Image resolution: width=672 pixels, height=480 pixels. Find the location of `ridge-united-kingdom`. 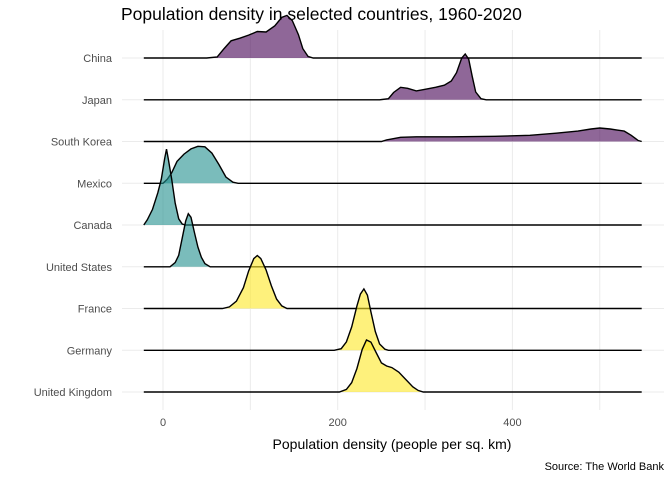

ridge-united-kingdom is located at coordinates (392, 366).